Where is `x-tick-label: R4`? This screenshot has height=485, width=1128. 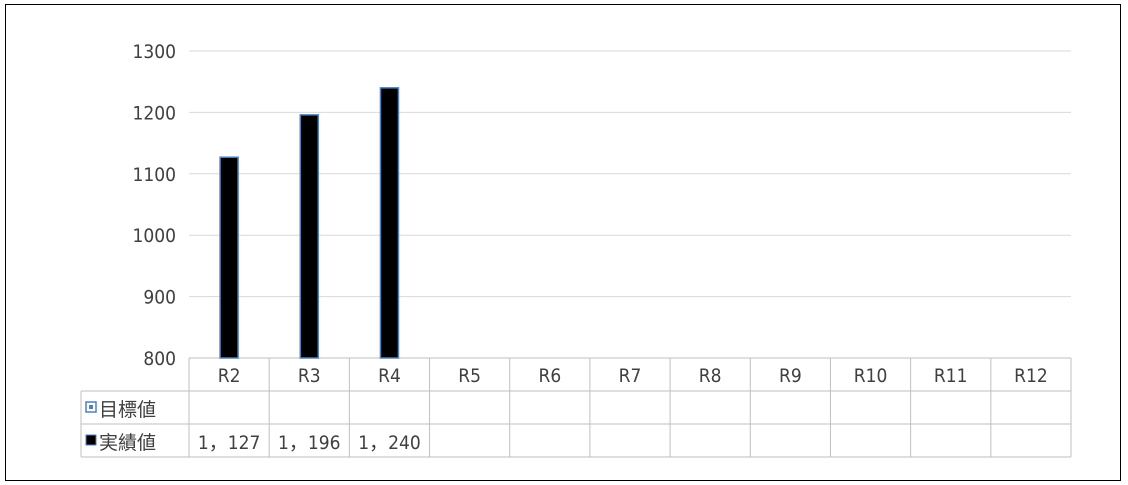 x-tick-label: R4 is located at coordinates (389, 376).